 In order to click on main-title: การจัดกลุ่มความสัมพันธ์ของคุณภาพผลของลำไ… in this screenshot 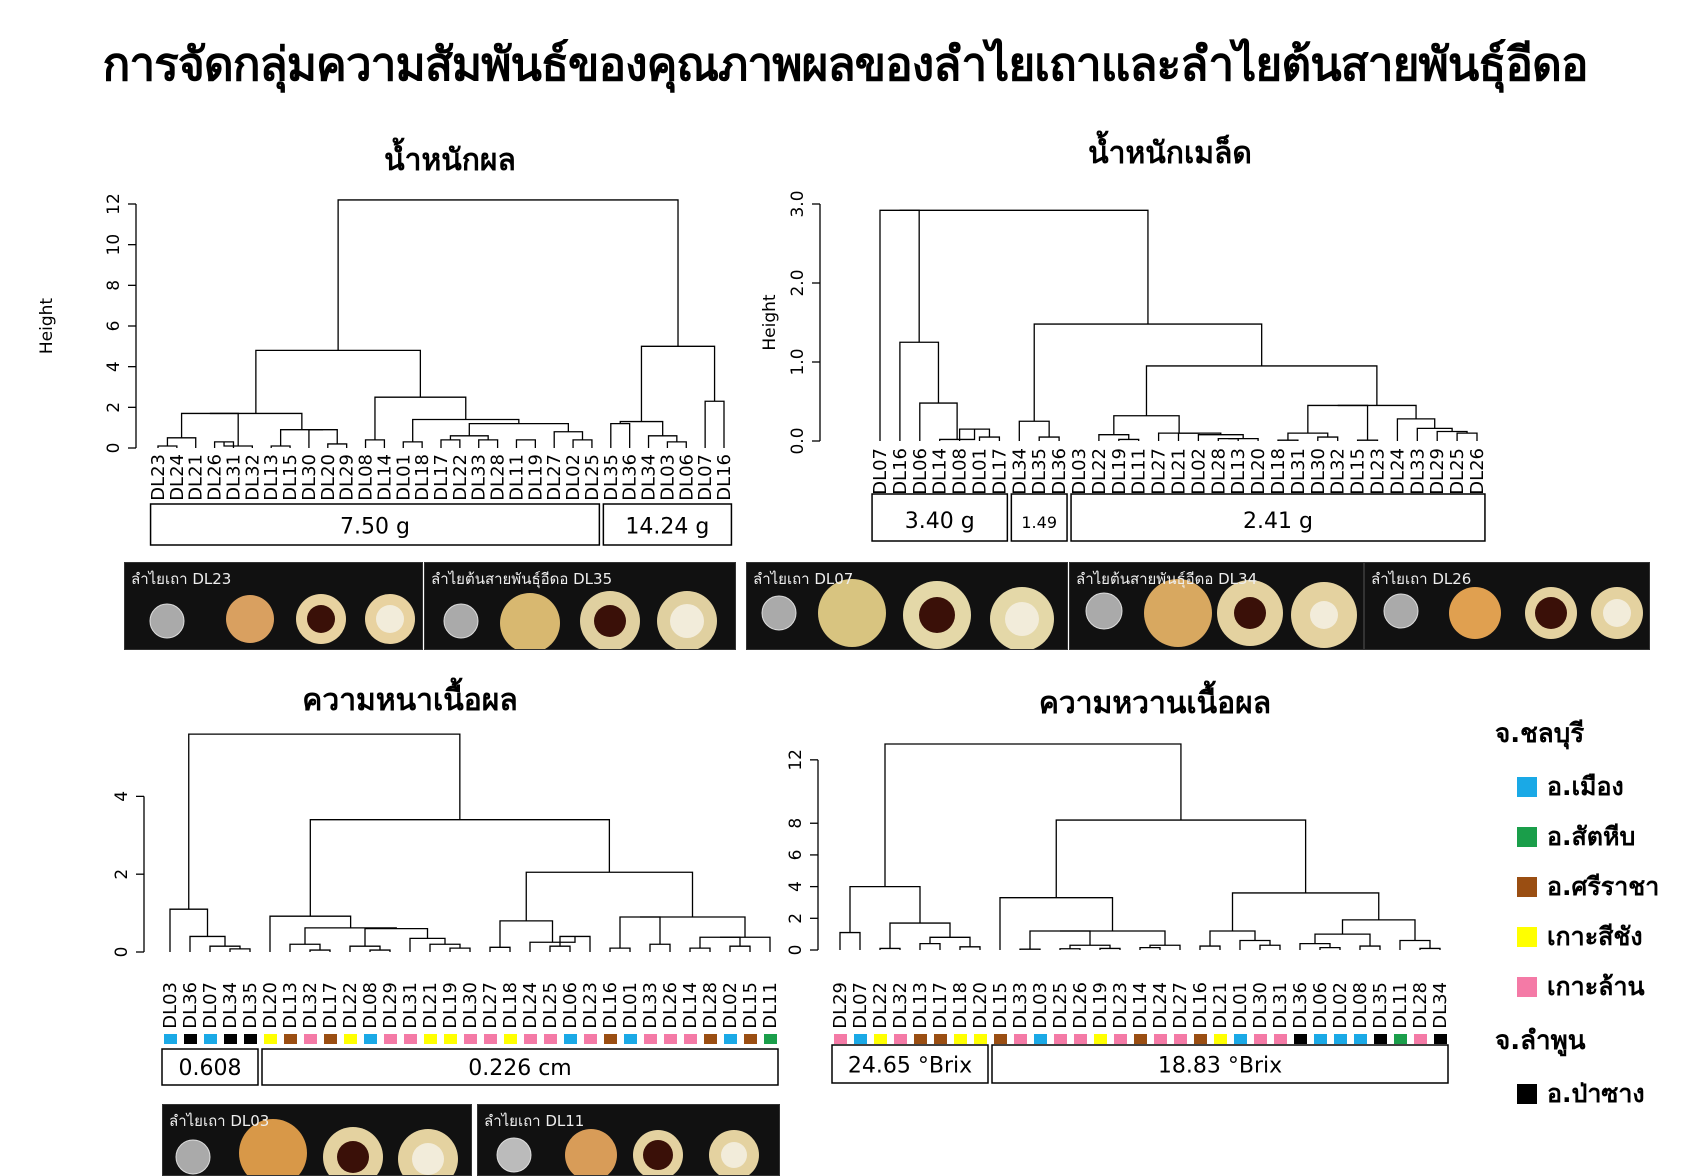, I will do `click(845, 64)`.